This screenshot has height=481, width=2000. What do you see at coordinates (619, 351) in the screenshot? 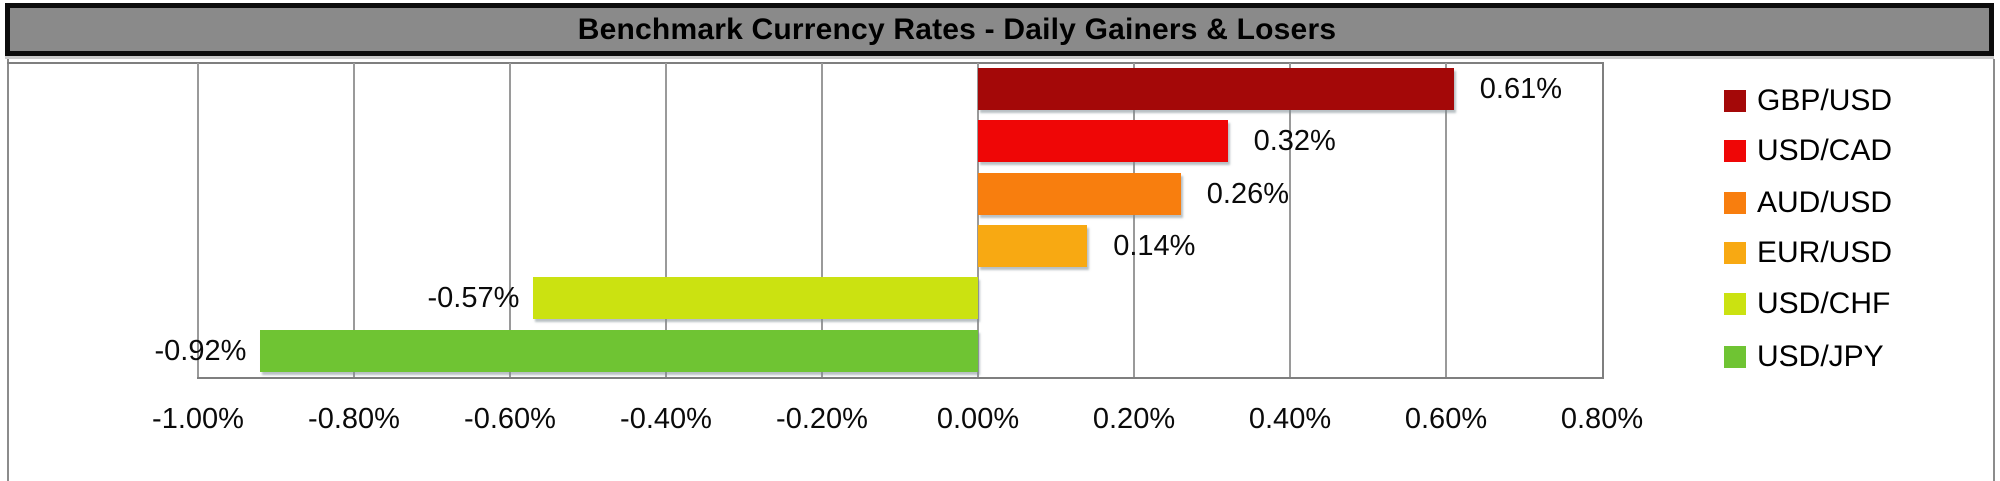
I see `bar-usd-jpy` at bounding box center [619, 351].